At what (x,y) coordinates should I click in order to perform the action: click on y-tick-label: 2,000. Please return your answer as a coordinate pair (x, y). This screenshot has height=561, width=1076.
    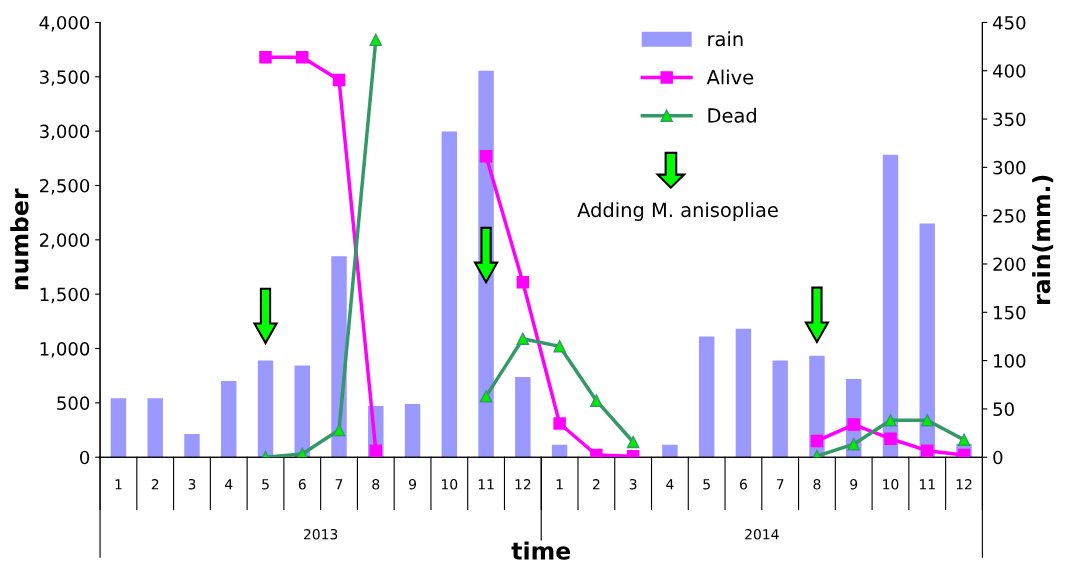
    Looking at the image, I should click on (64, 241).